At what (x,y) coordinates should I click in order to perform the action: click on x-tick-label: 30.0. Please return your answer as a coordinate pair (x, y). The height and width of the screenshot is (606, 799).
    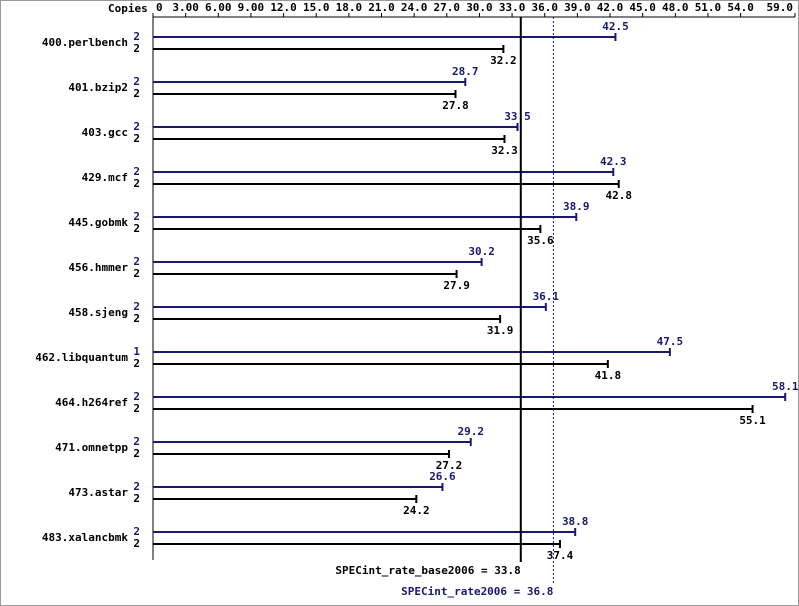
    Looking at the image, I should click on (479, 7).